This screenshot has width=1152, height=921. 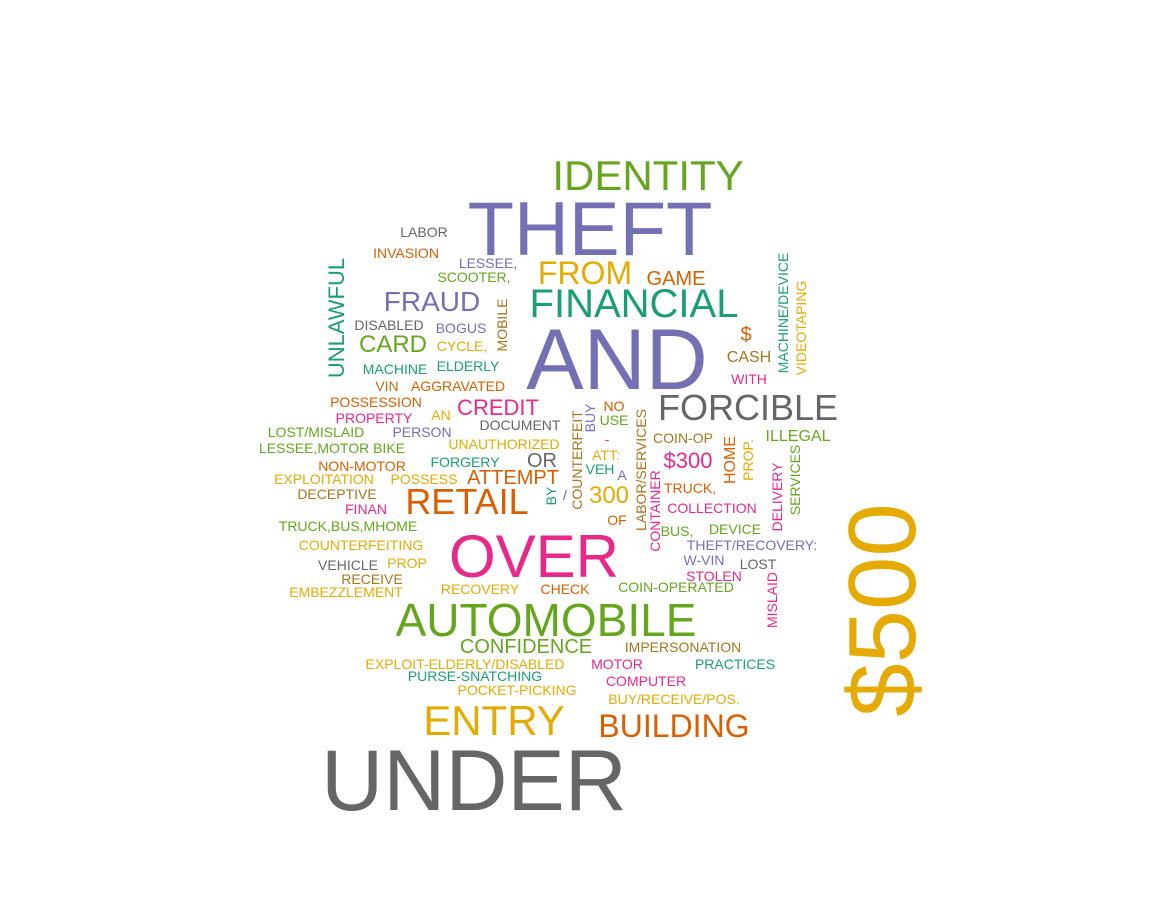 What do you see at coordinates (585, 273) in the screenshot?
I see `word: FROM` at bounding box center [585, 273].